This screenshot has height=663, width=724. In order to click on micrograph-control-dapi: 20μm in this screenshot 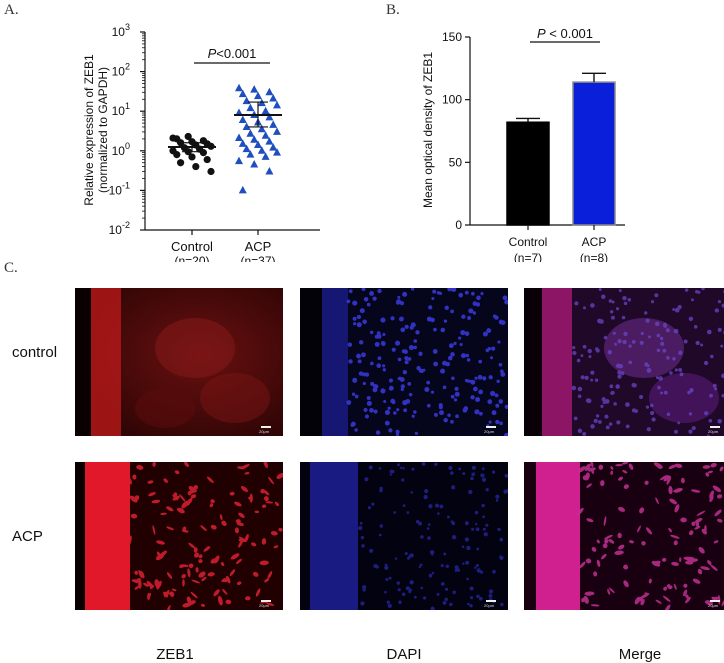, I will do `click(404, 362)`.